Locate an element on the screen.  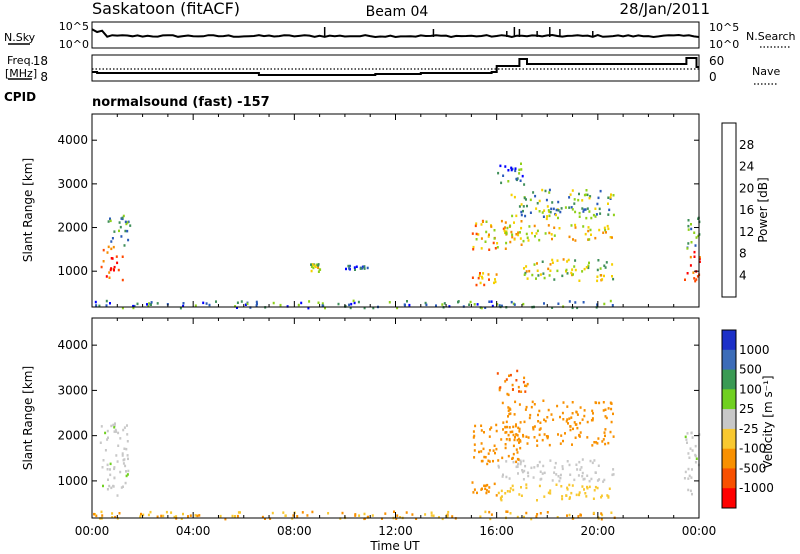
velocity-colorbar-label: Velocity [m s⁻¹] is located at coordinates (768, 421).